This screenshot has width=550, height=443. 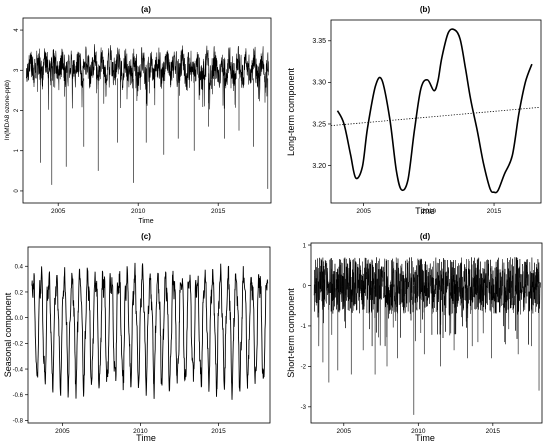 I want to click on panel-b-trend-line, so click(x=435, y=116).